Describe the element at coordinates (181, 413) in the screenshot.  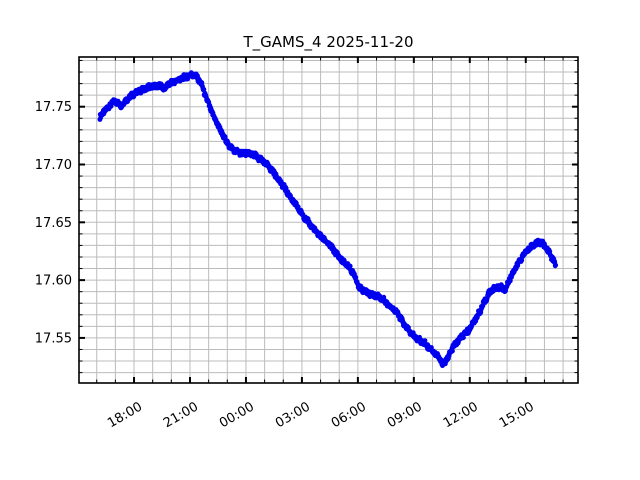
I see `svg-text: 21:00` at that location.